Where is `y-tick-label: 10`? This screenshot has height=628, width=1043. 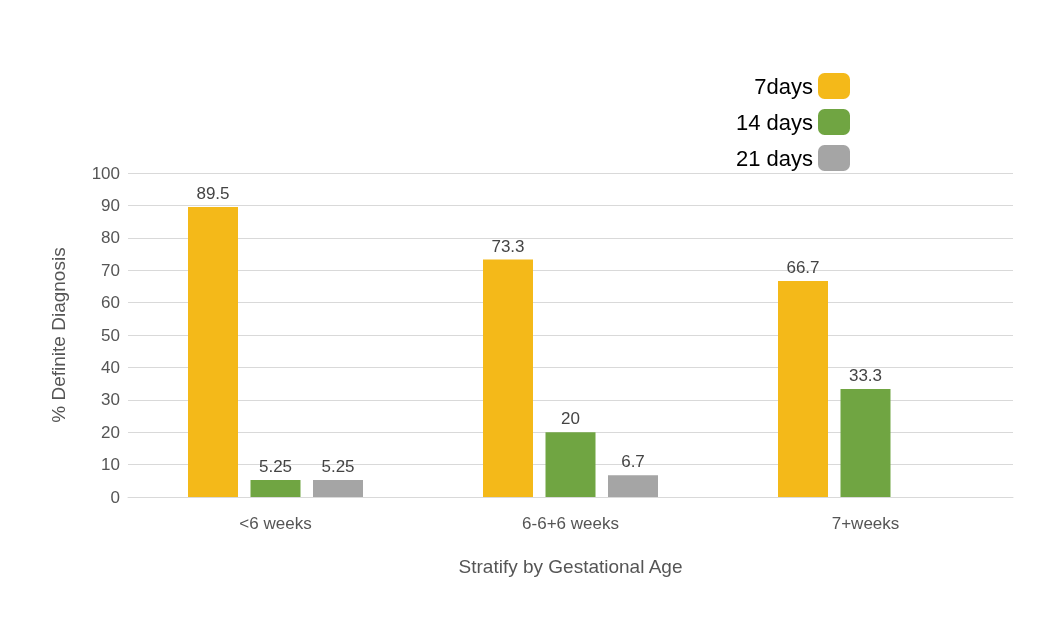 y-tick-label: 10 is located at coordinates (110, 465).